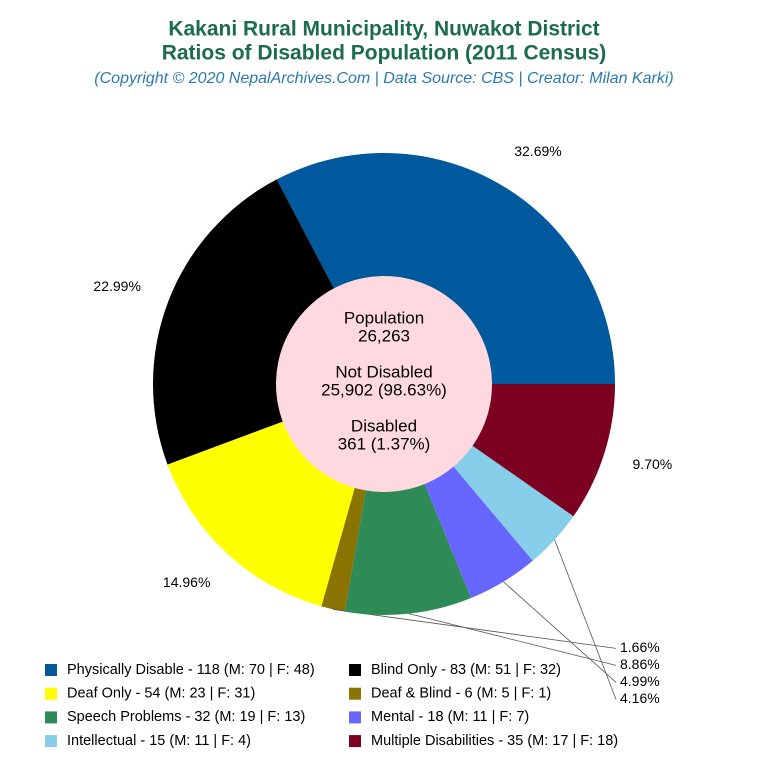 The height and width of the screenshot is (773, 768). What do you see at coordinates (537, 151) in the screenshot?
I see `value-label: 32.69%` at bounding box center [537, 151].